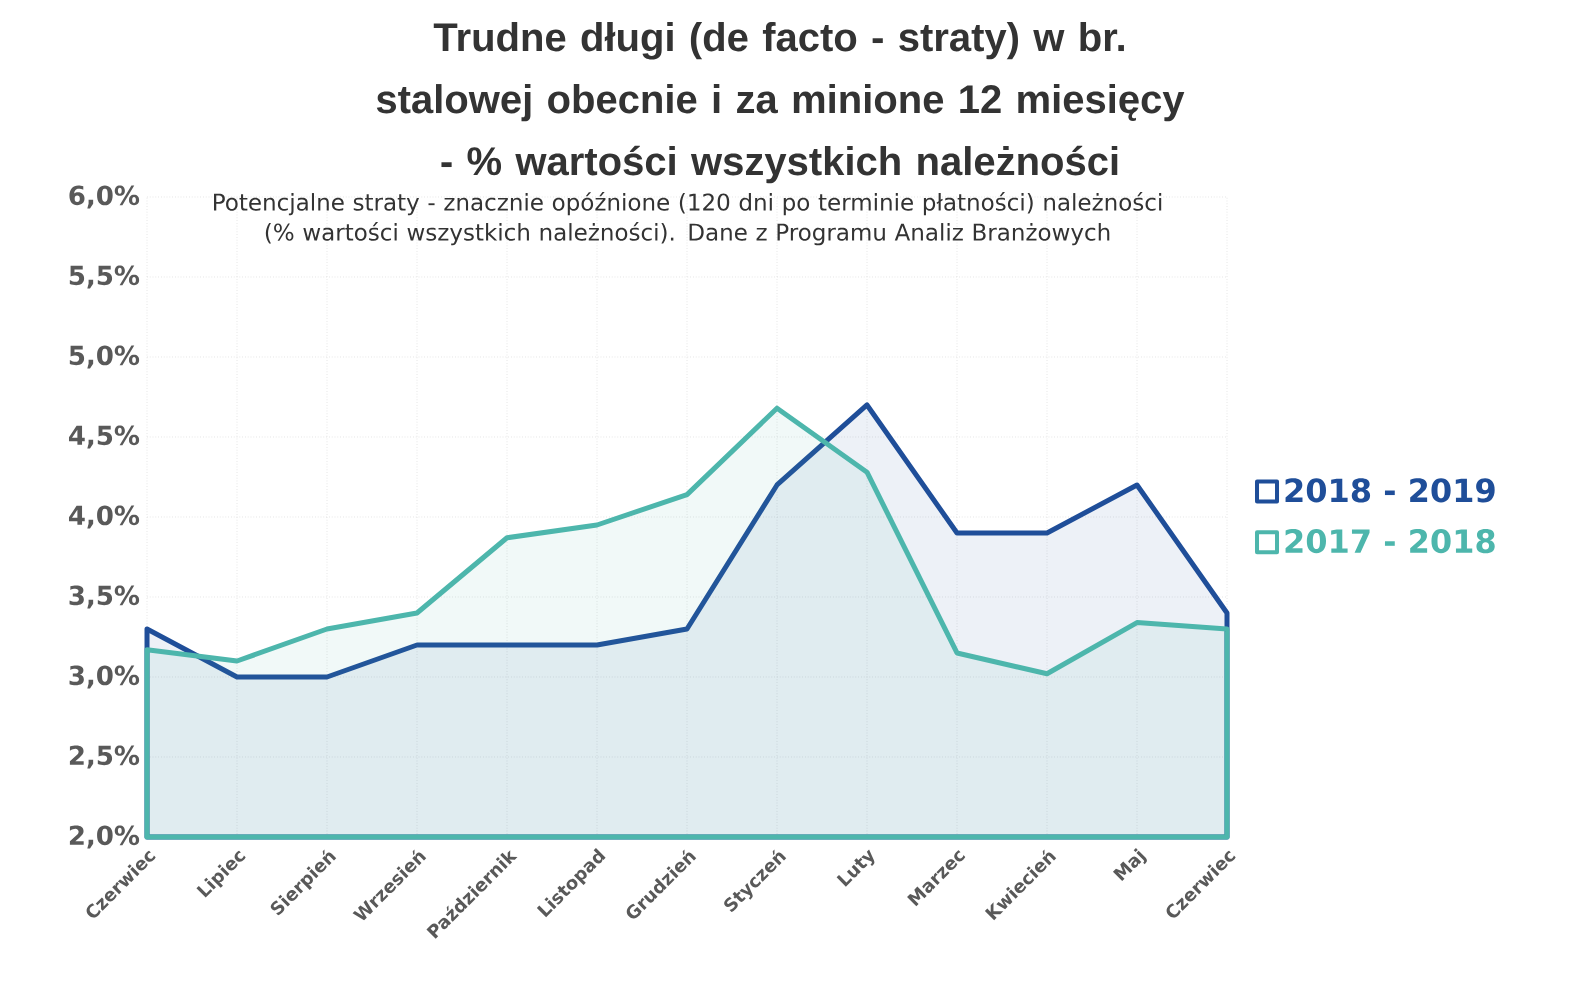  What do you see at coordinates (104, 677) in the screenshot?
I see `y-tick-label: 3,0%` at bounding box center [104, 677].